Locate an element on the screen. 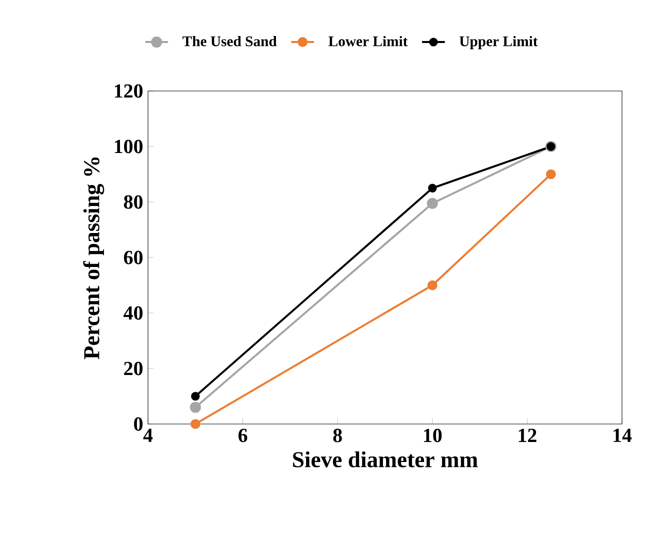 Image resolution: width=663 pixels, height=533 pixels. x-tick-label: 14 is located at coordinates (623, 435).